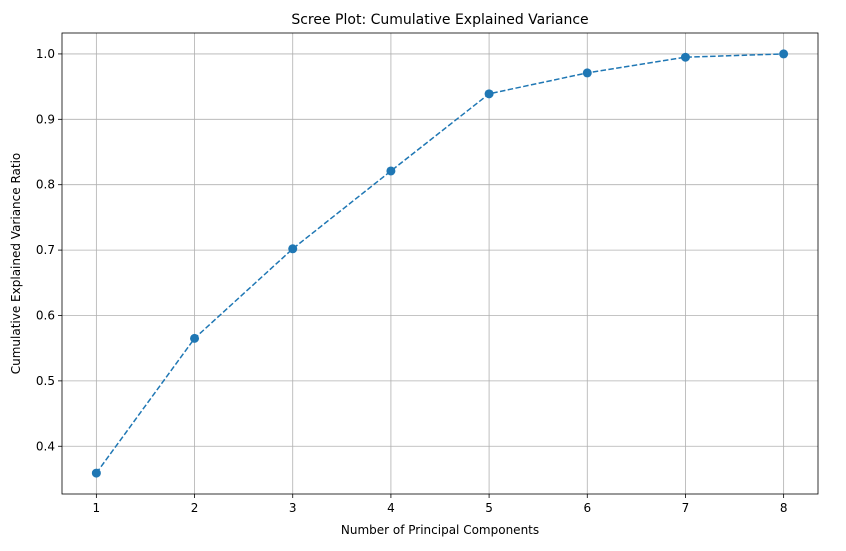  What do you see at coordinates (489, 508) in the screenshot?
I see `x-tick-label: 5` at bounding box center [489, 508].